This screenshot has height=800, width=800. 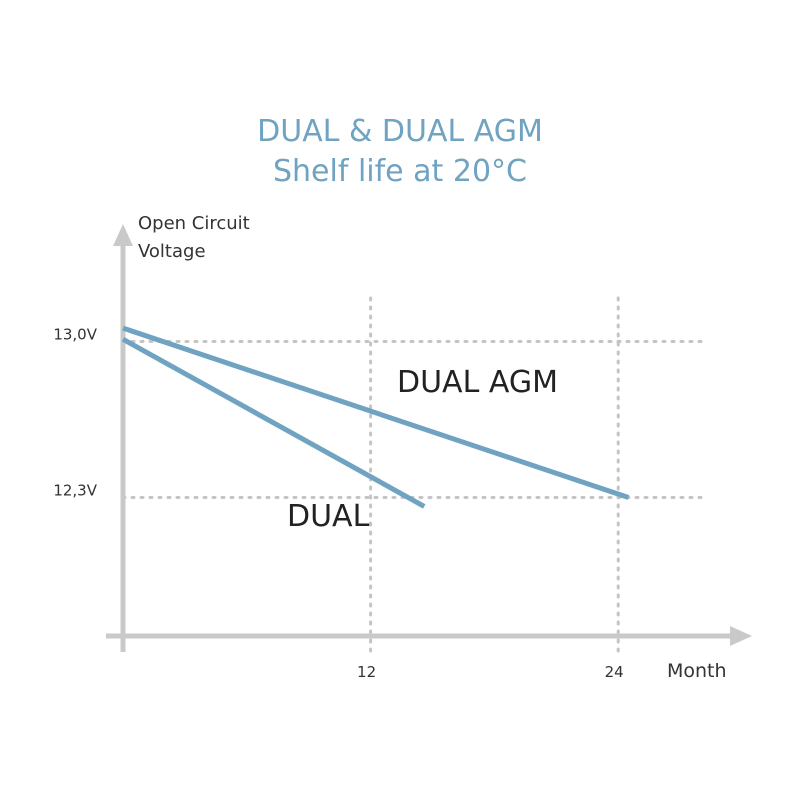 What do you see at coordinates (697, 671) in the screenshot?
I see `x-axis-label: Month` at bounding box center [697, 671].